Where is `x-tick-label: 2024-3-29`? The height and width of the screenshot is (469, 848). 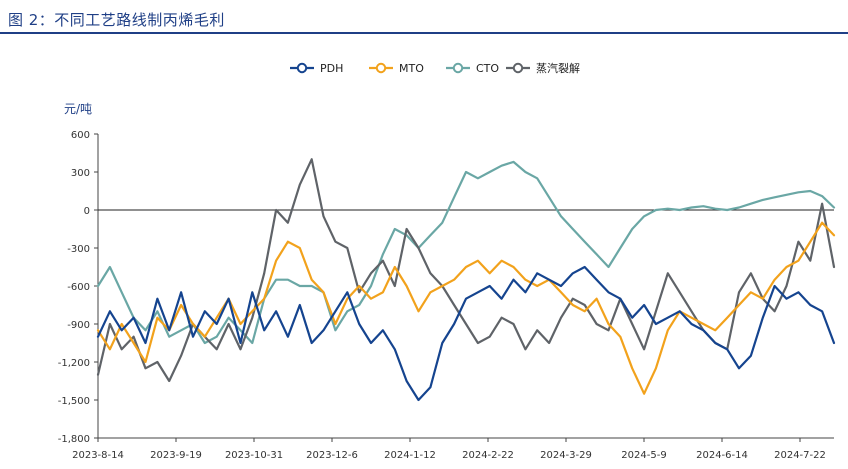 x-tick-label: 2024-3-29 is located at coordinates (566, 455).